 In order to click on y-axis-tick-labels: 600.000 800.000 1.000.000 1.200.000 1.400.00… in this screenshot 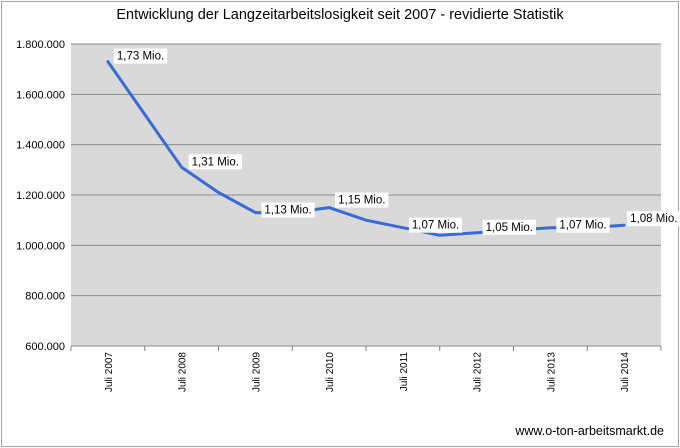, I will do `click(40, 196)`.